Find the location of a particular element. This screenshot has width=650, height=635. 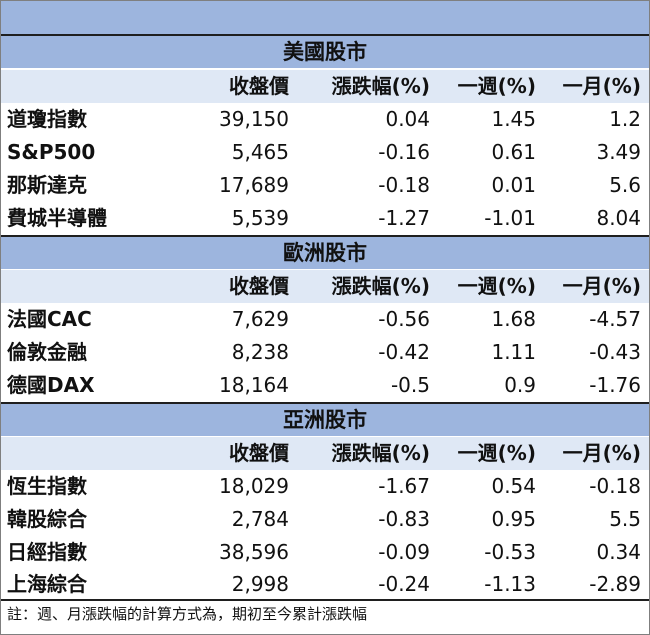

month-value: 0.34 is located at coordinates (618, 552).